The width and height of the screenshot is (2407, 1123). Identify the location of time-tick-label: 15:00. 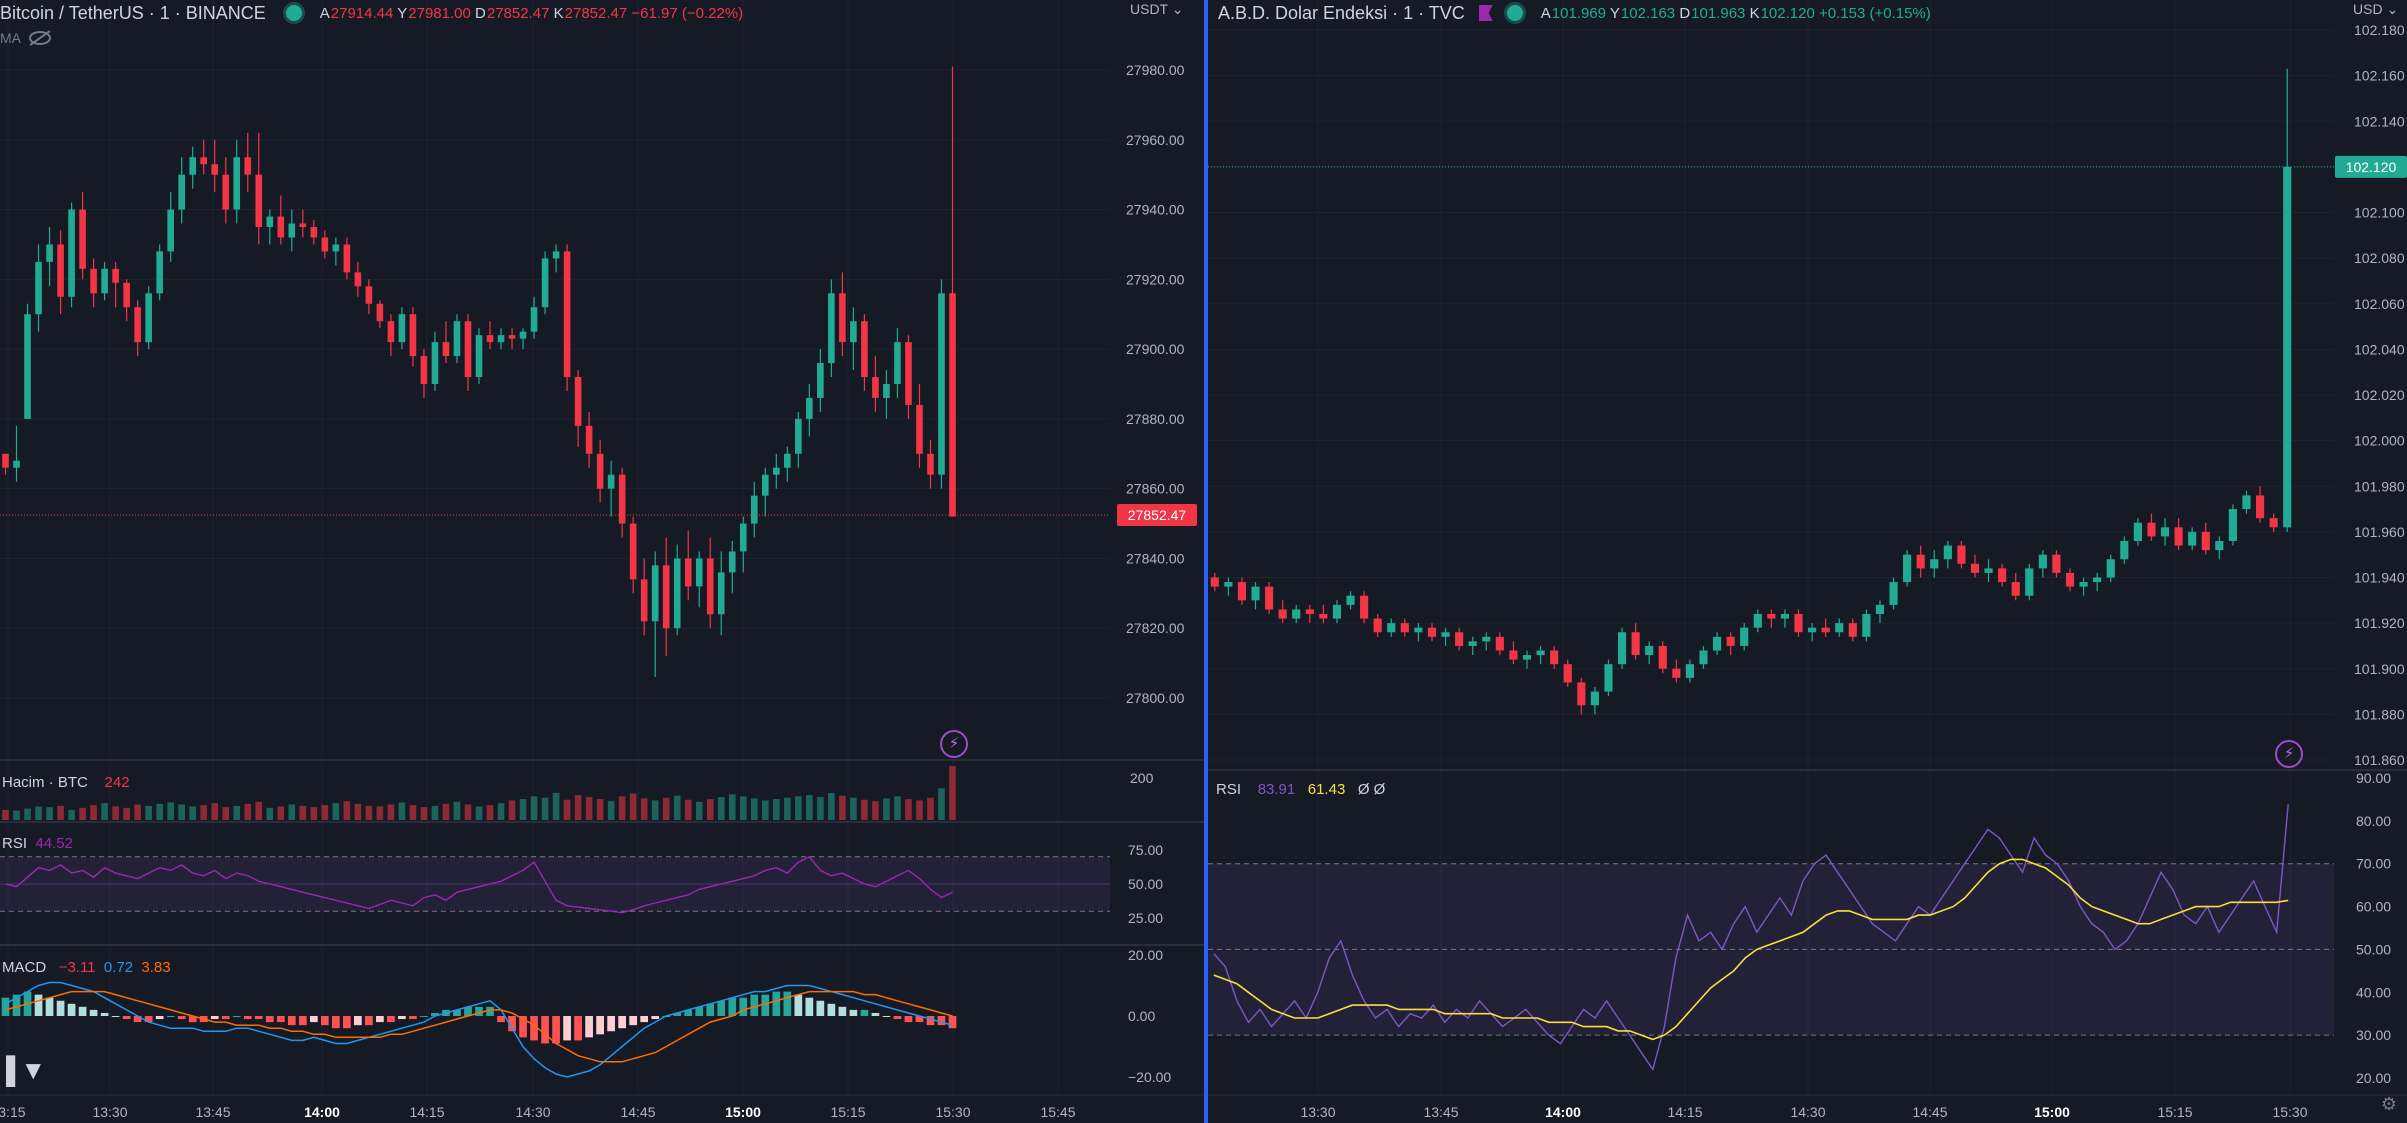
(743, 1112).